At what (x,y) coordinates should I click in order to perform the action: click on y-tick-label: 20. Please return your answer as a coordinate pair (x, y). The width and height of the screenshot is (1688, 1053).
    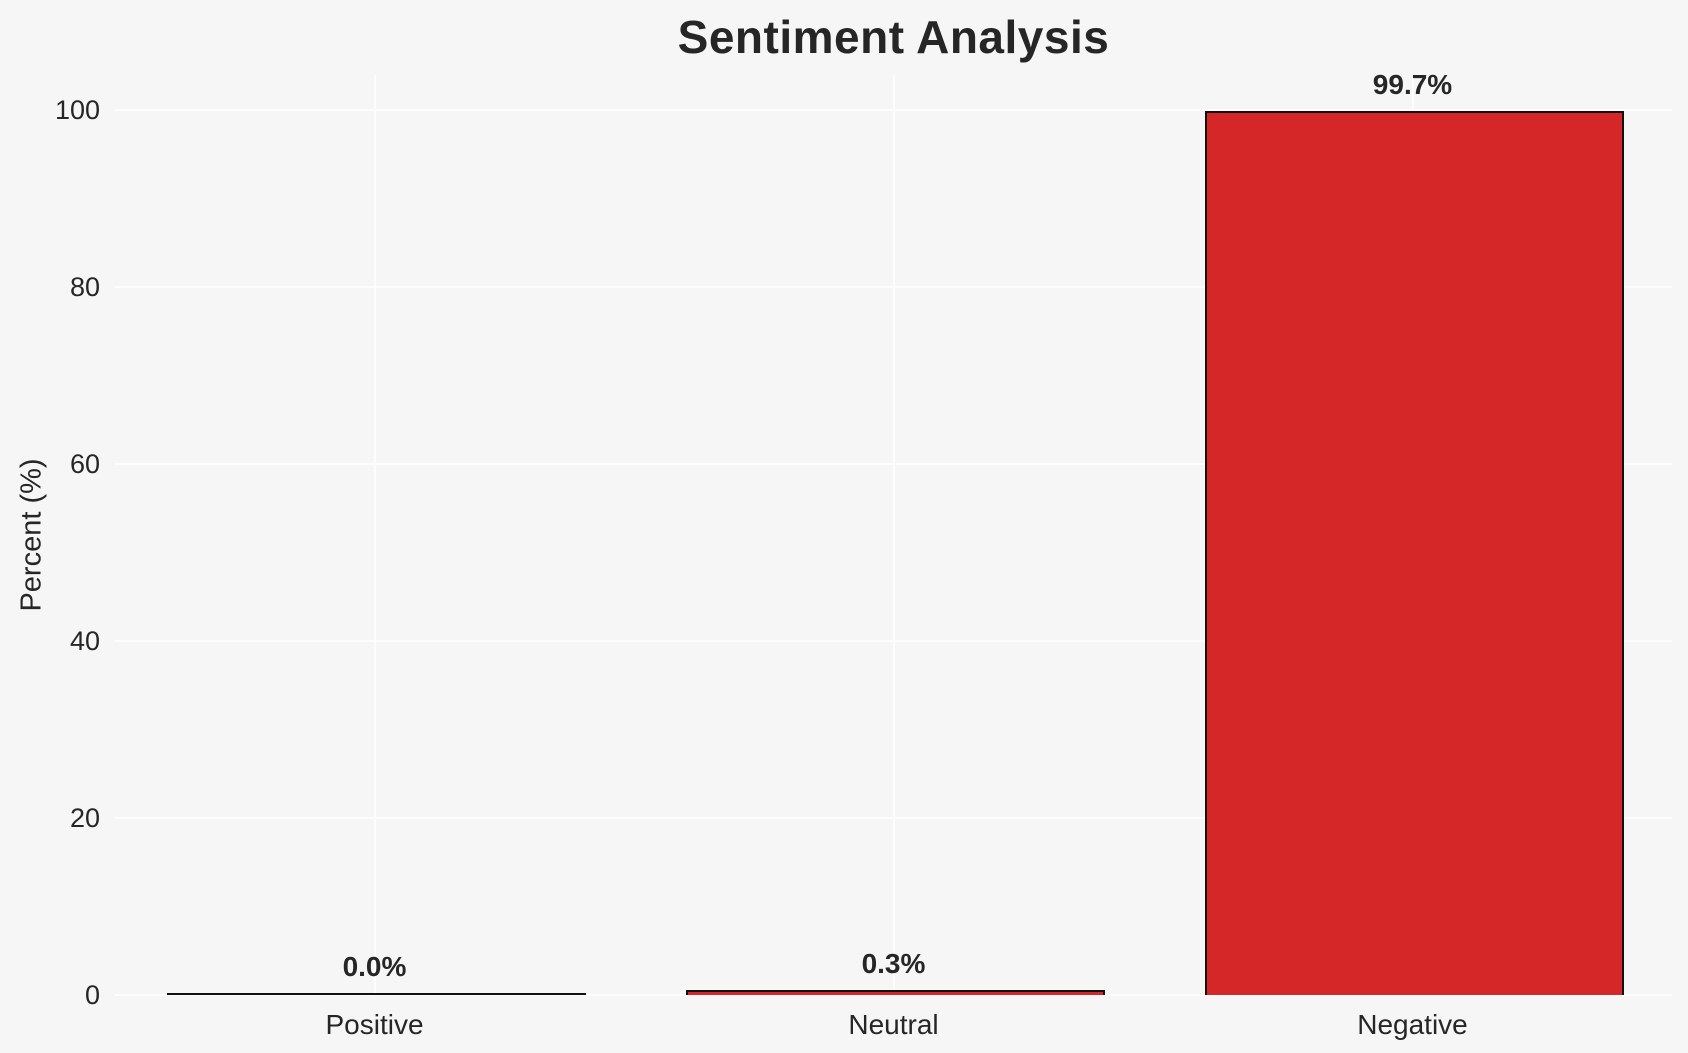
    Looking at the image, I should click on (84, 818).